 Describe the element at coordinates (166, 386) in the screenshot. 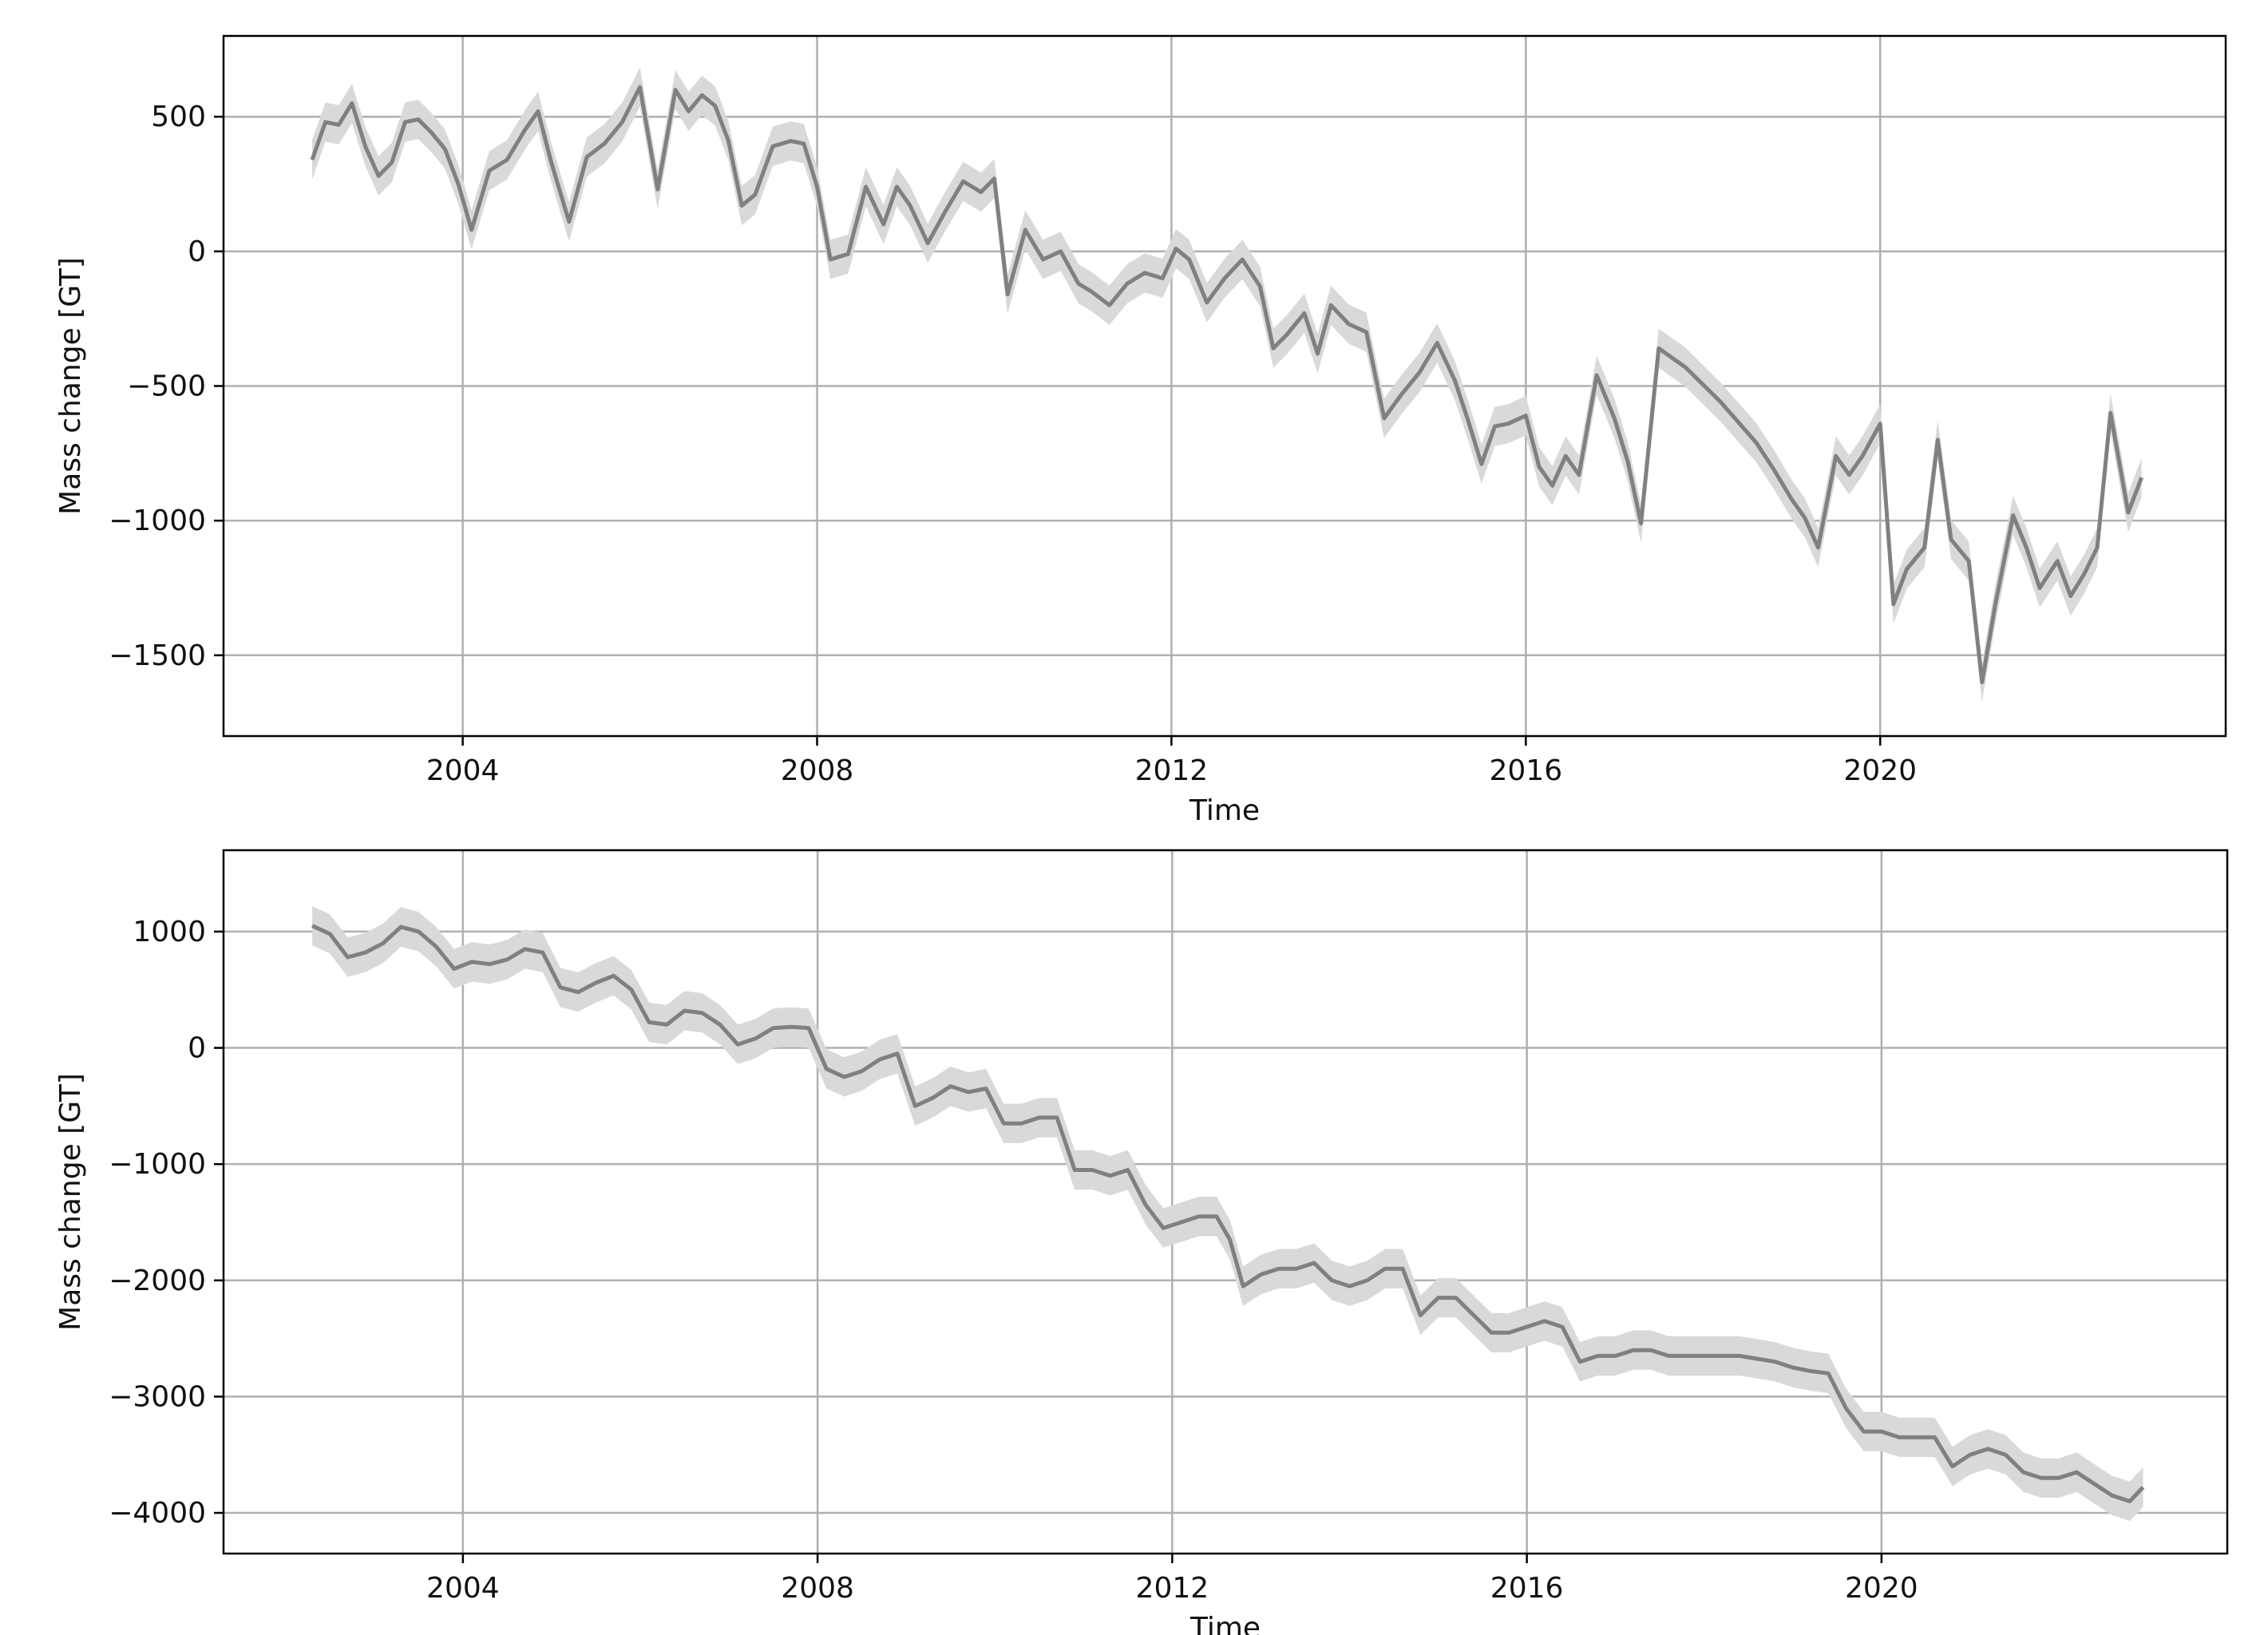

I see `y-tick-label: −500` at that location.